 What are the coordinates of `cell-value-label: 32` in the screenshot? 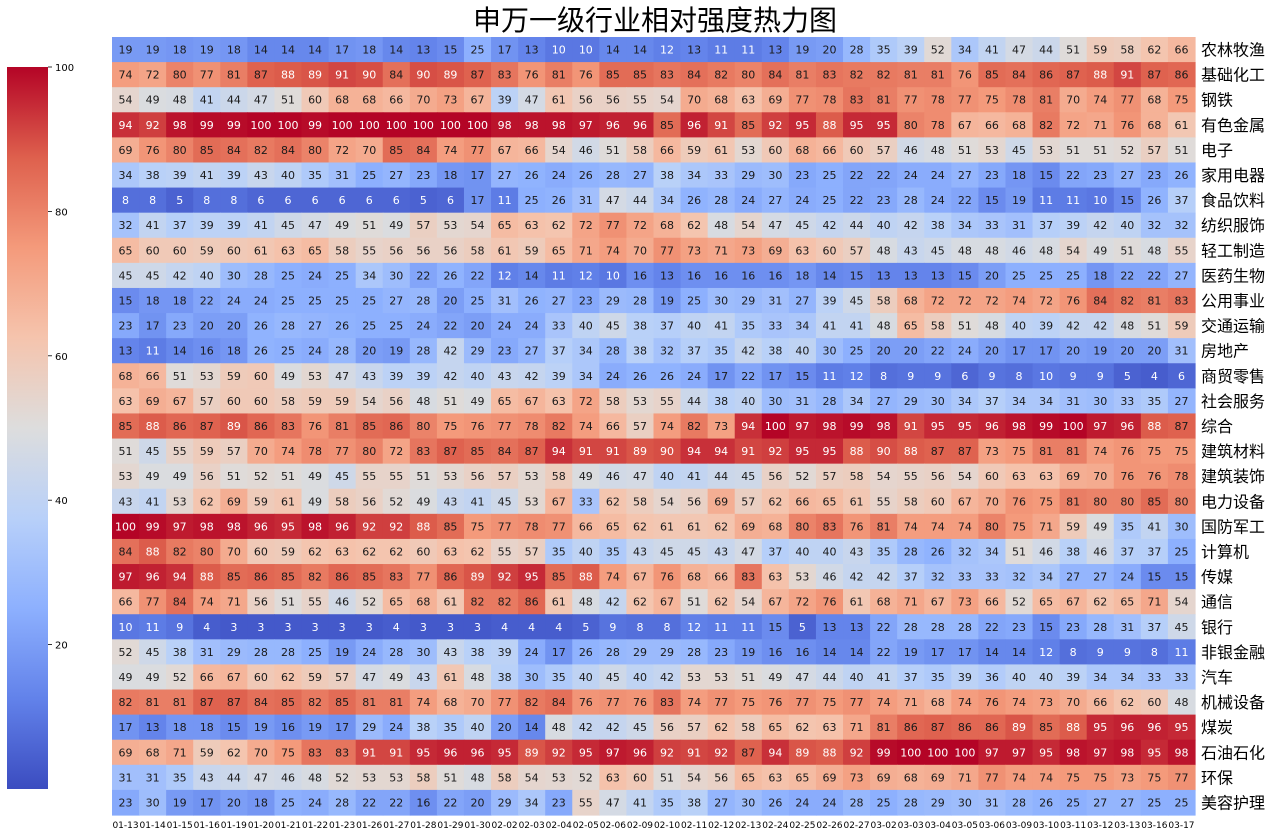 It's located at (1154, 225).